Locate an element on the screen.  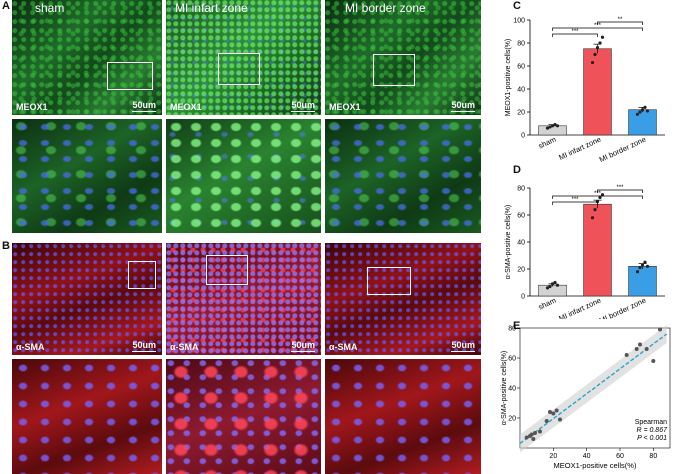
x-tick-label: MI border zone is located at coordinates (623, 149).